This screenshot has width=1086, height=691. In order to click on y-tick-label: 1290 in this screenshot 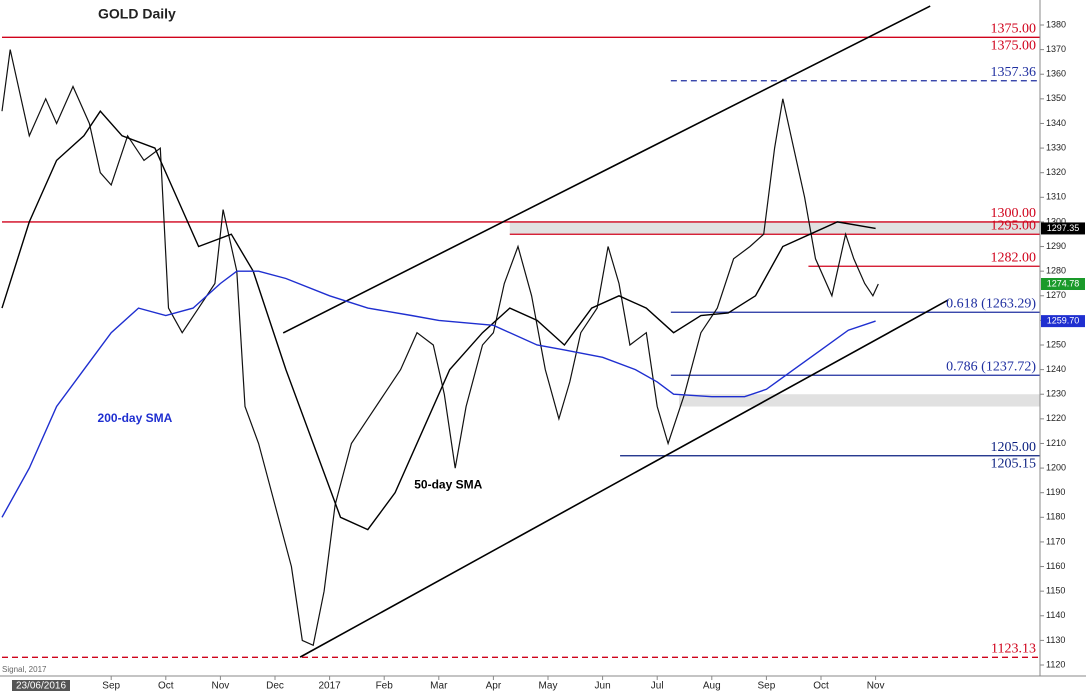, I will do `click(1056, 246)`.